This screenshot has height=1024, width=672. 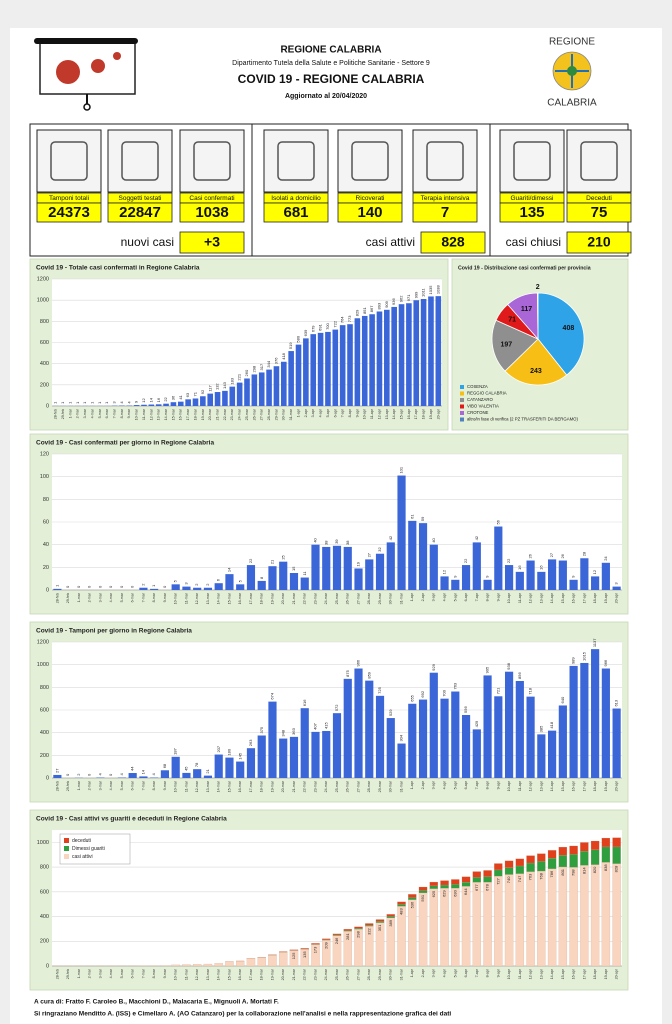 I want to click on data-label: 718, so click(x=530, y=690).